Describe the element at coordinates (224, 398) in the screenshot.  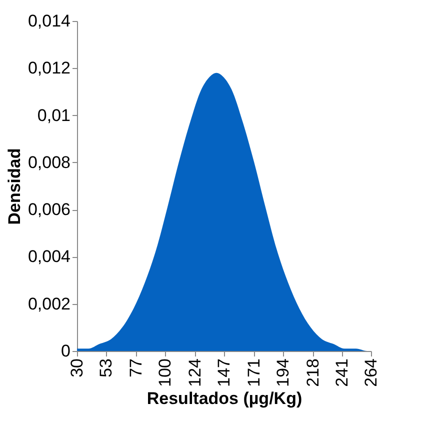
I see `x-axis-title: Resultados (µg/Kg)` at that location.